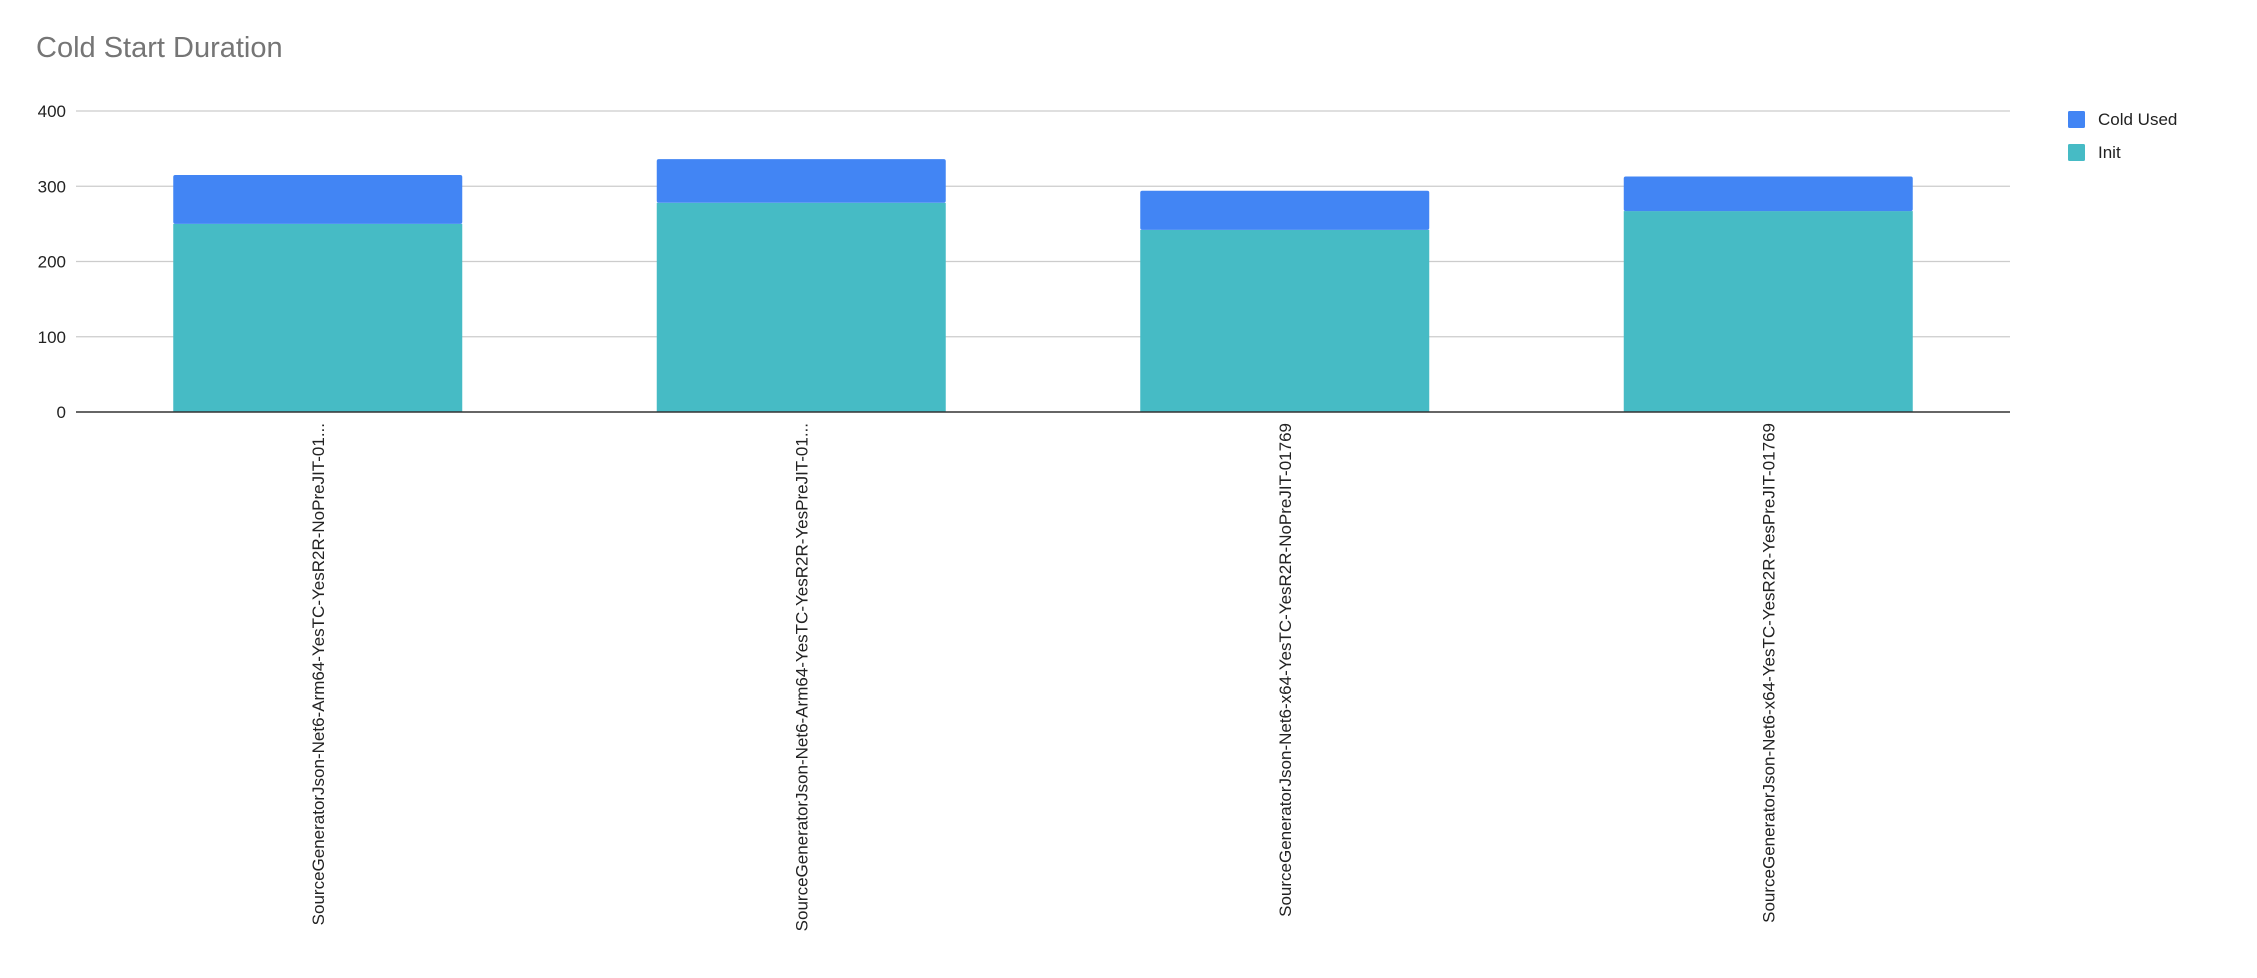  Describe the element at coordinates (52, 111) in the screenshot. I see `y-tick-label: 400` at that location.